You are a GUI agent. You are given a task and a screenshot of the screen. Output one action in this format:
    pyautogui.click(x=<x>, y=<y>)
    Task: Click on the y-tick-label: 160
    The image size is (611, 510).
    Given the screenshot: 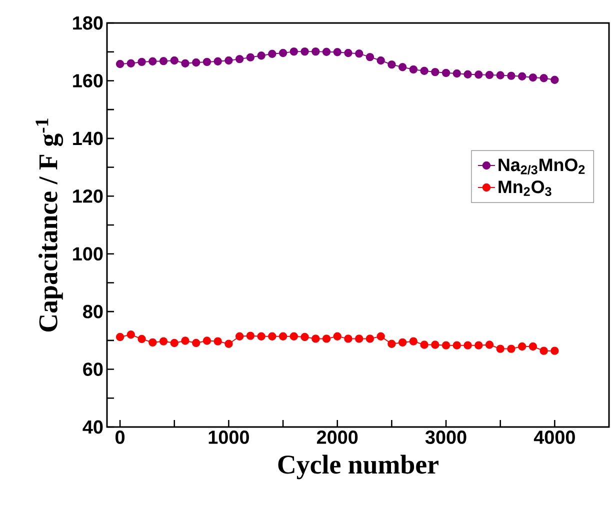 What is the action you would take?
    pyautogui.click(x=88, y=81)
    